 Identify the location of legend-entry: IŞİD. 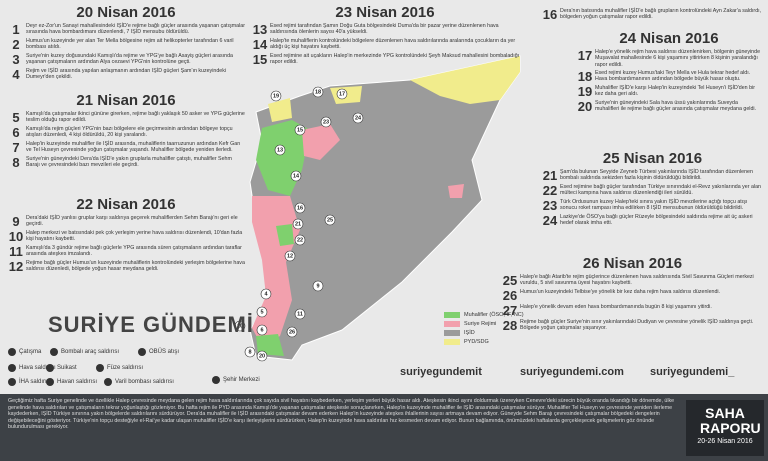
(459, 333).